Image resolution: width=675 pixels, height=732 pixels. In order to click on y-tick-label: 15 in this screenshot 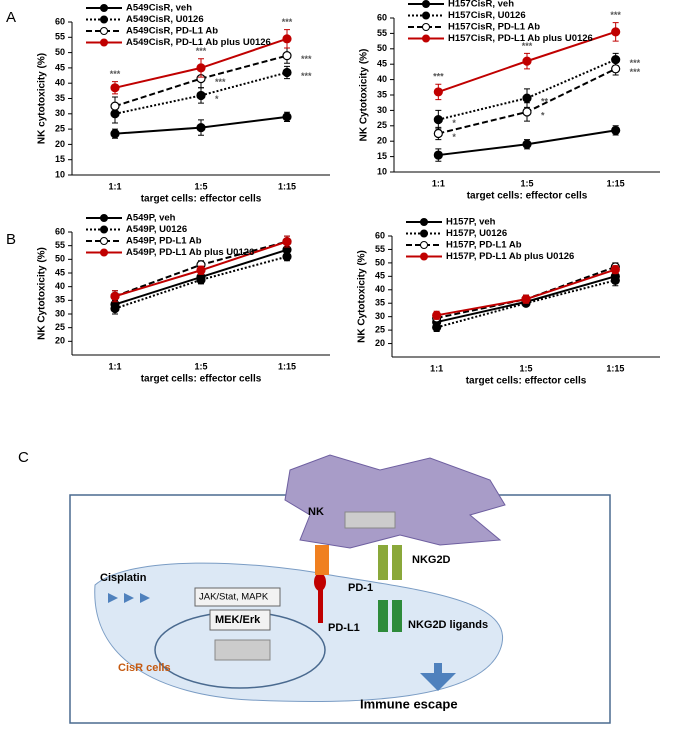, I will do `click(382, 156)`.